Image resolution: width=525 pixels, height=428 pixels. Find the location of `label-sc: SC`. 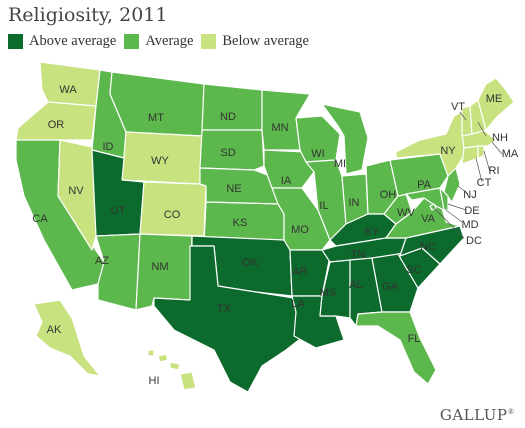

label-sc: SC is located at coordinates (413, 270).